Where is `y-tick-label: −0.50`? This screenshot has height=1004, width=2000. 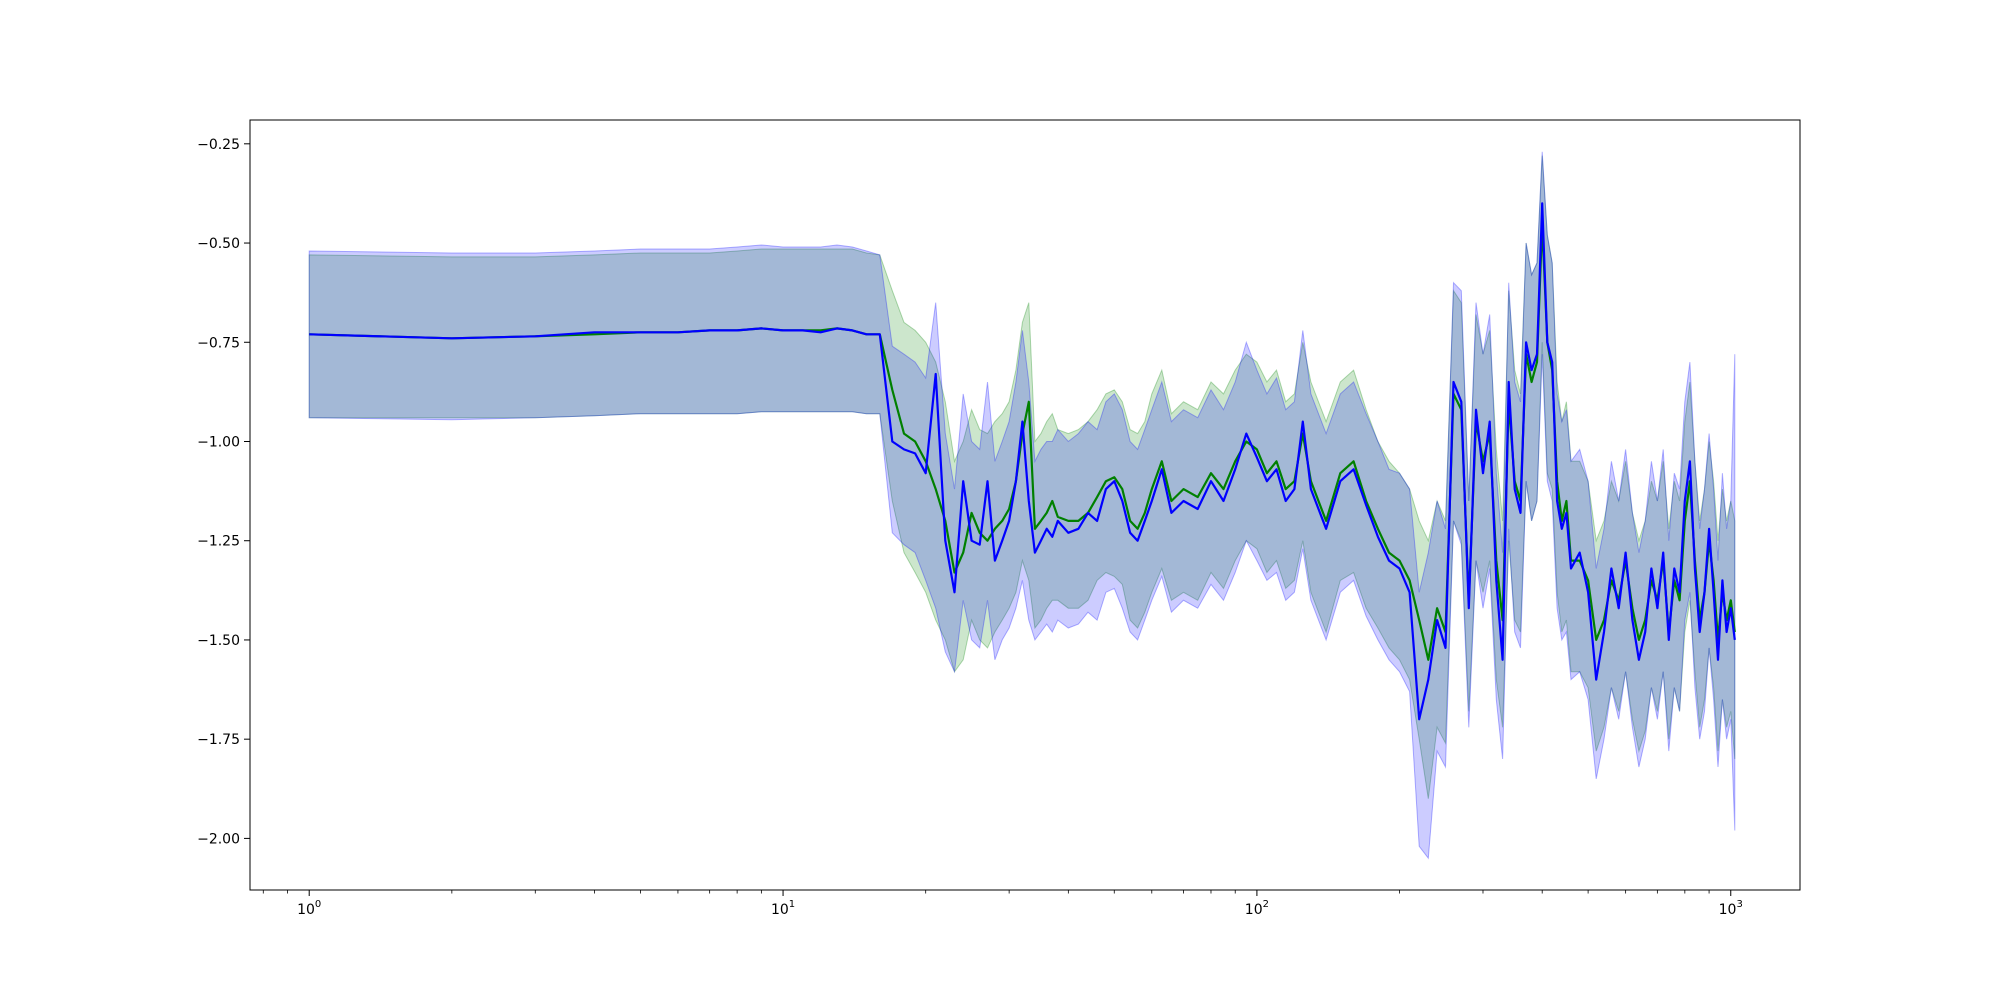
y-tick-label: −0.50 is located at coordinates (218, 244).